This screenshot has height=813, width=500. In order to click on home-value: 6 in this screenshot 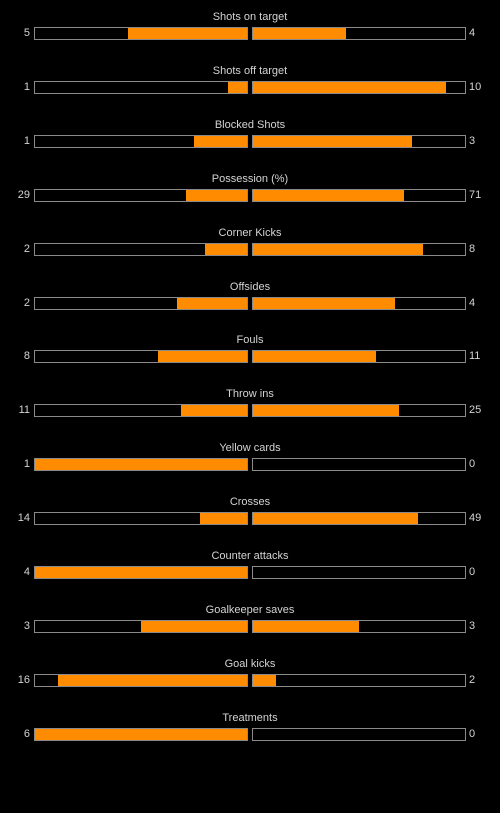, I will do `click(26, 733)`.